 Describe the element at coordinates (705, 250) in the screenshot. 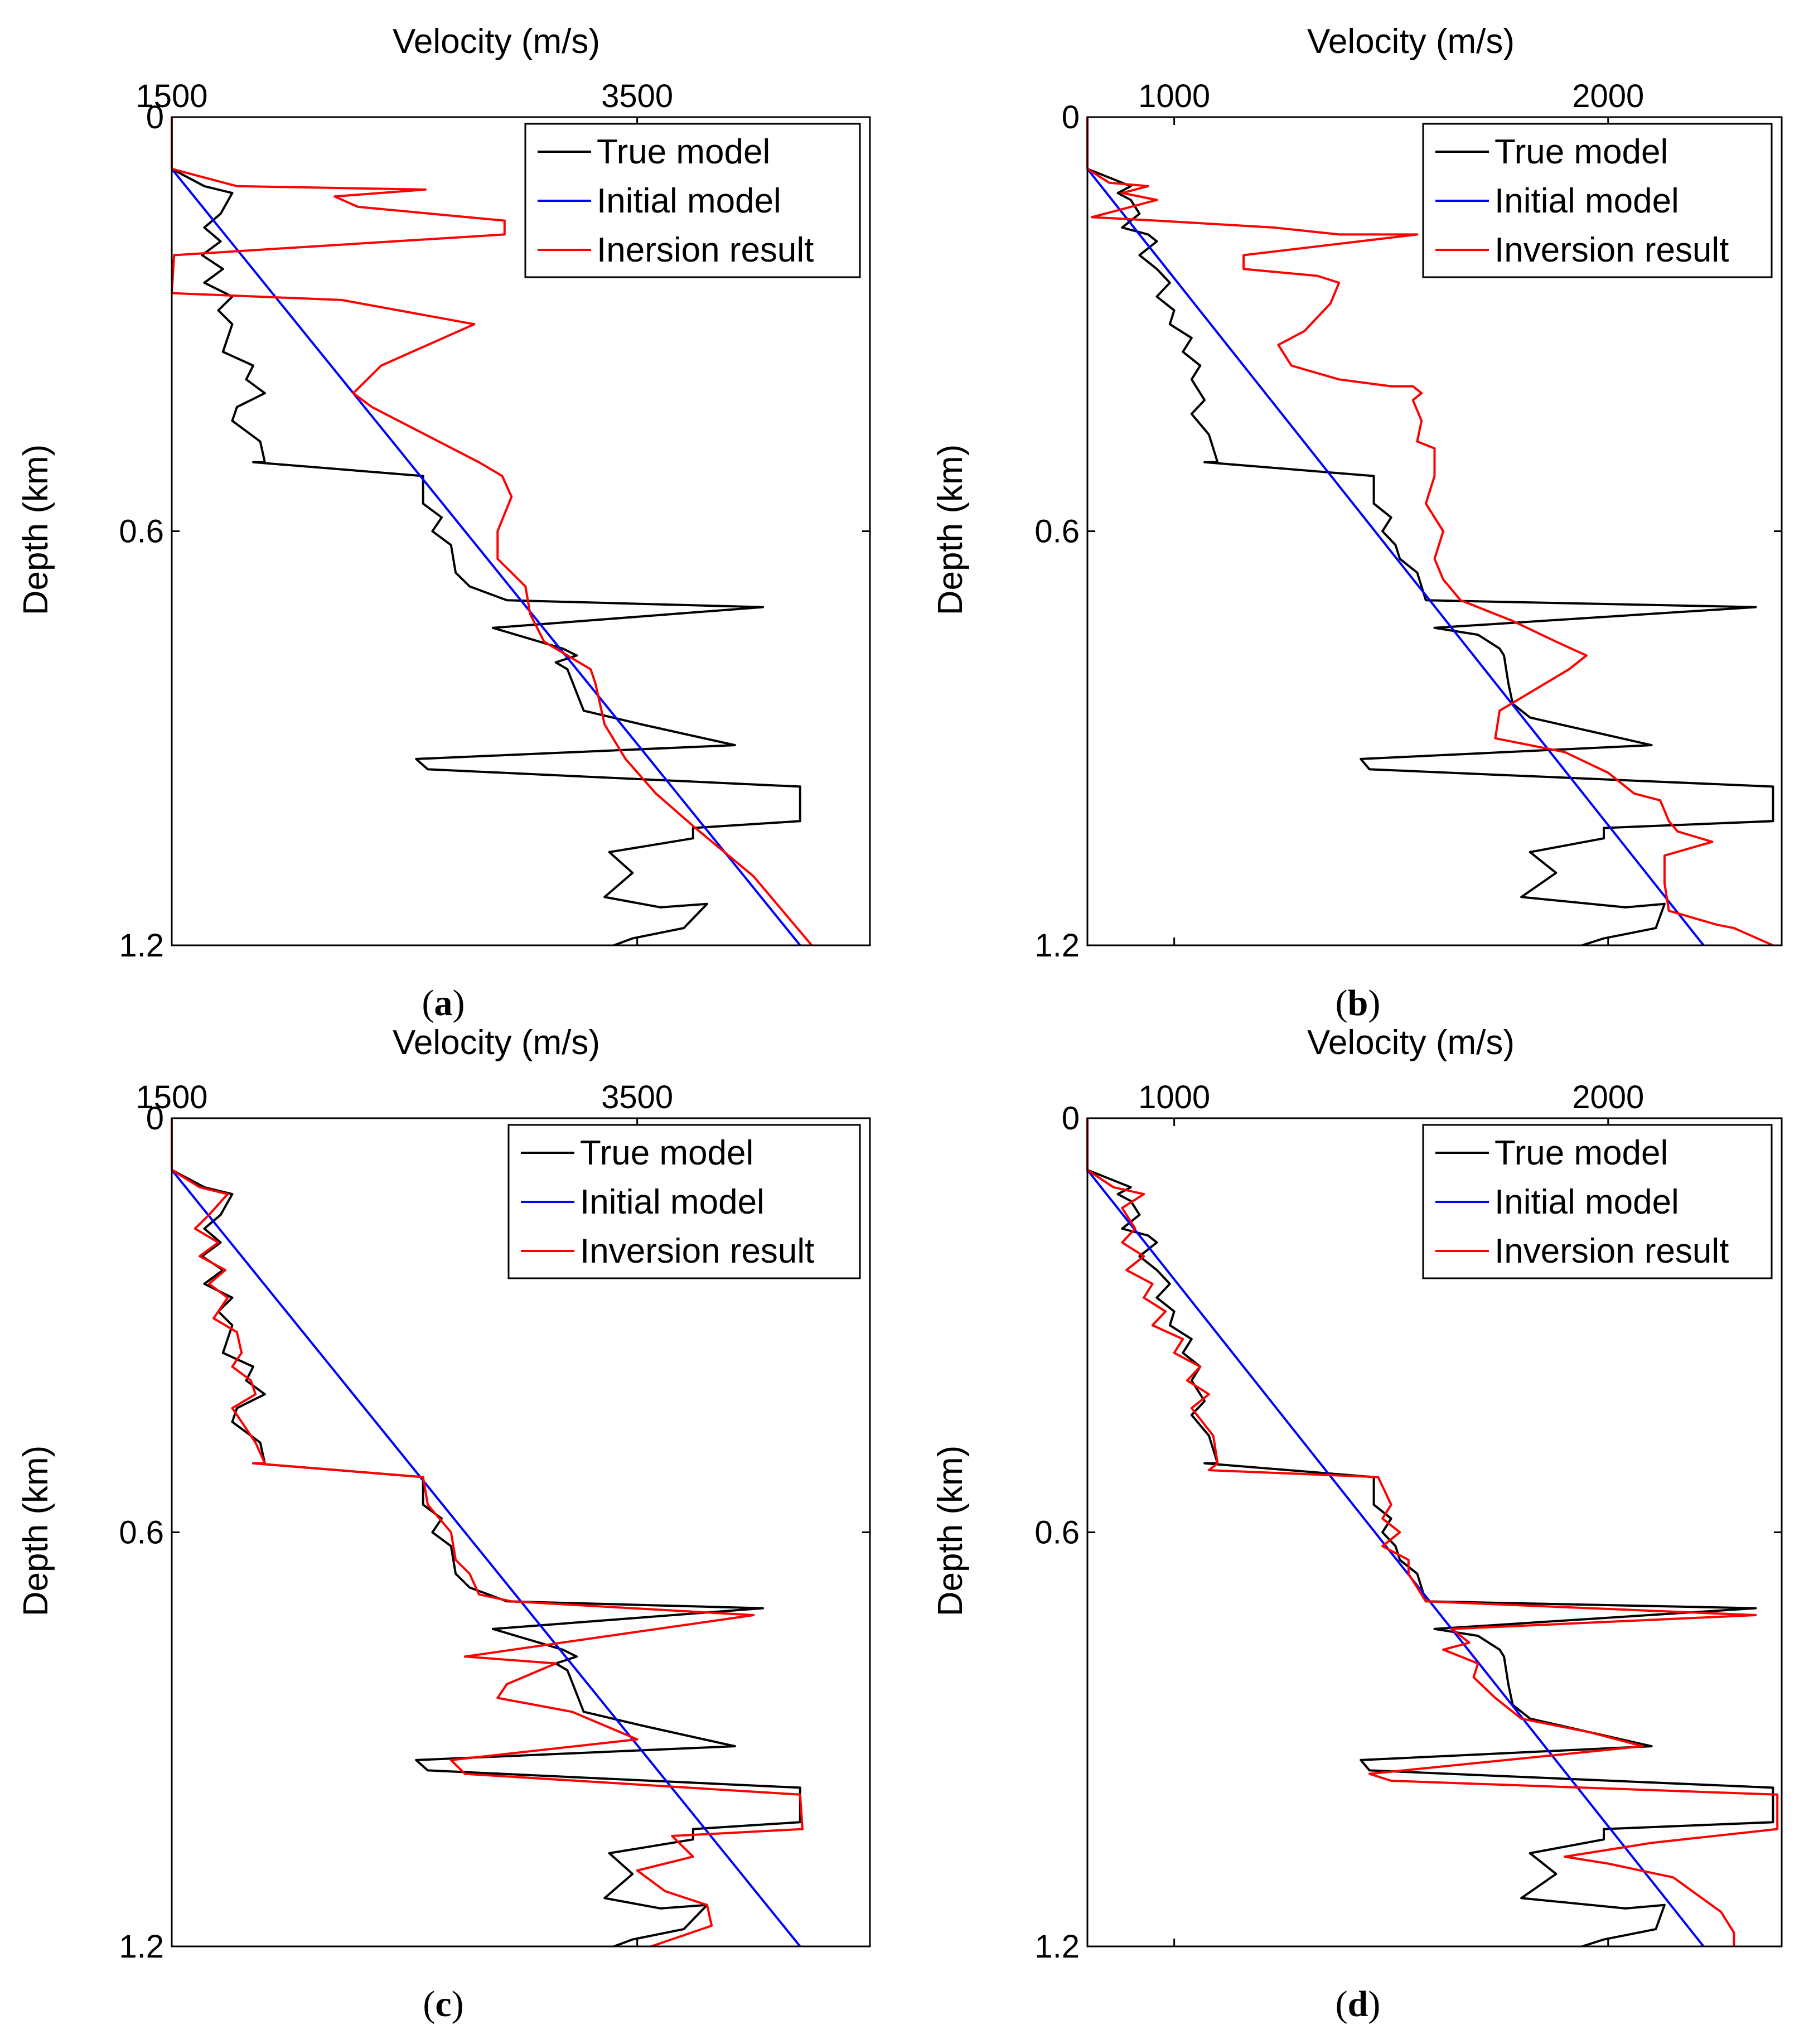

I see `legend-label-inersion-result: Inersion result` at that location.